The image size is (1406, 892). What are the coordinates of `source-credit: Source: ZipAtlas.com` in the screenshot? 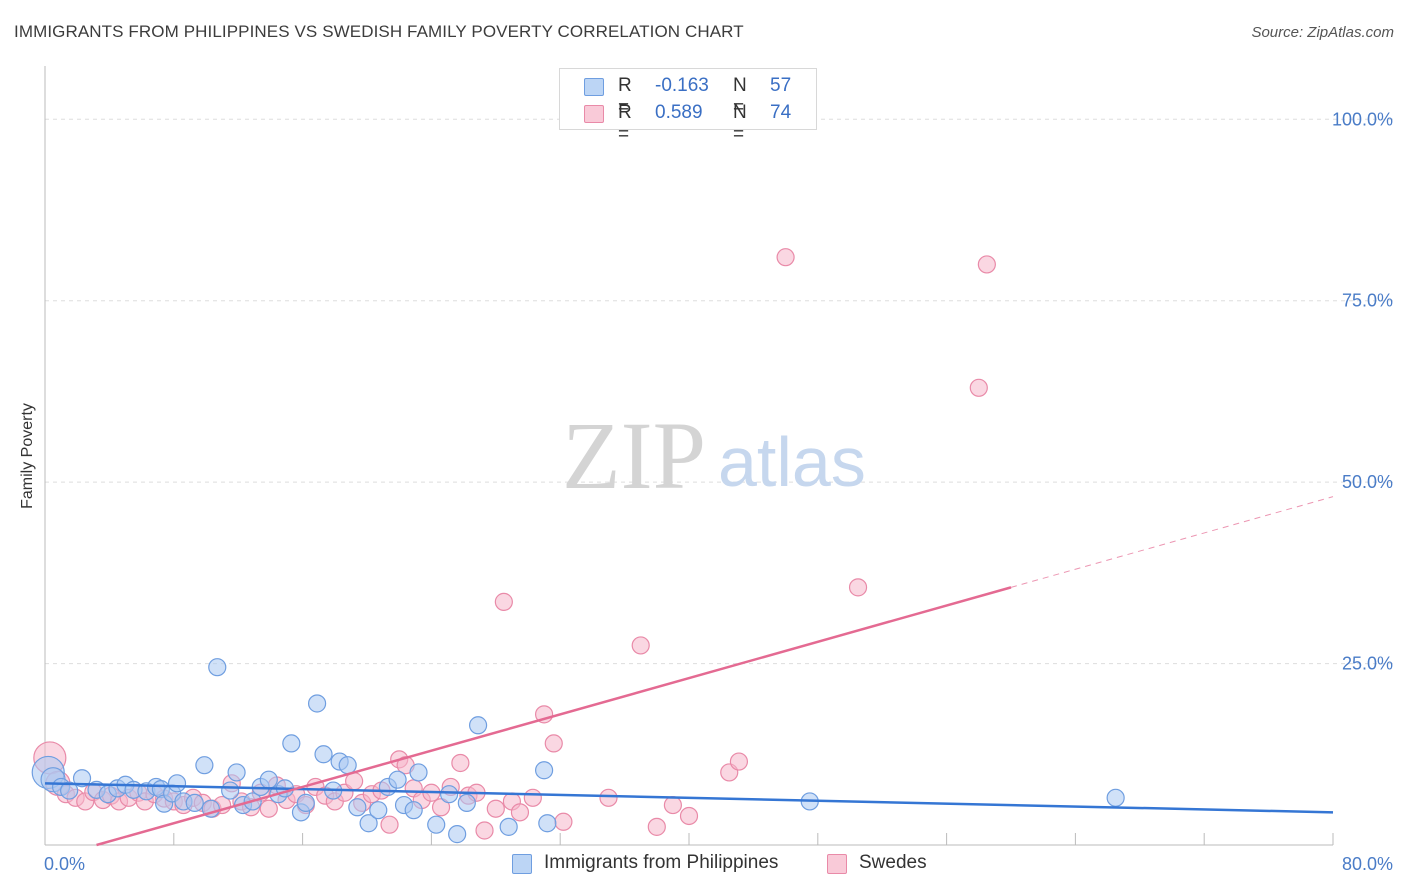 It's located at (1322, 32).